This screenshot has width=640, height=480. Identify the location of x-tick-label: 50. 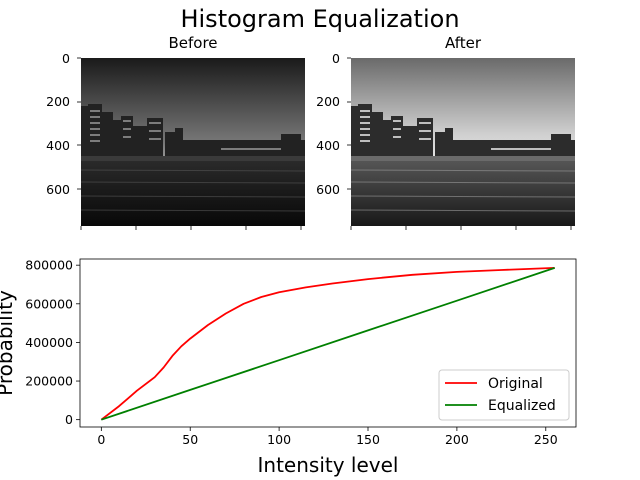
(190, 439).